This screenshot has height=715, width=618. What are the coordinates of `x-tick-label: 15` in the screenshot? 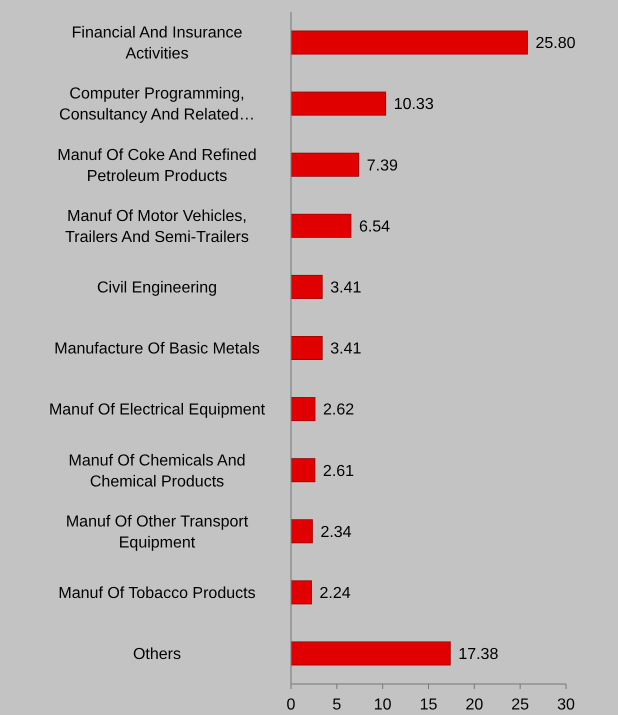 It's located at (429, 705).